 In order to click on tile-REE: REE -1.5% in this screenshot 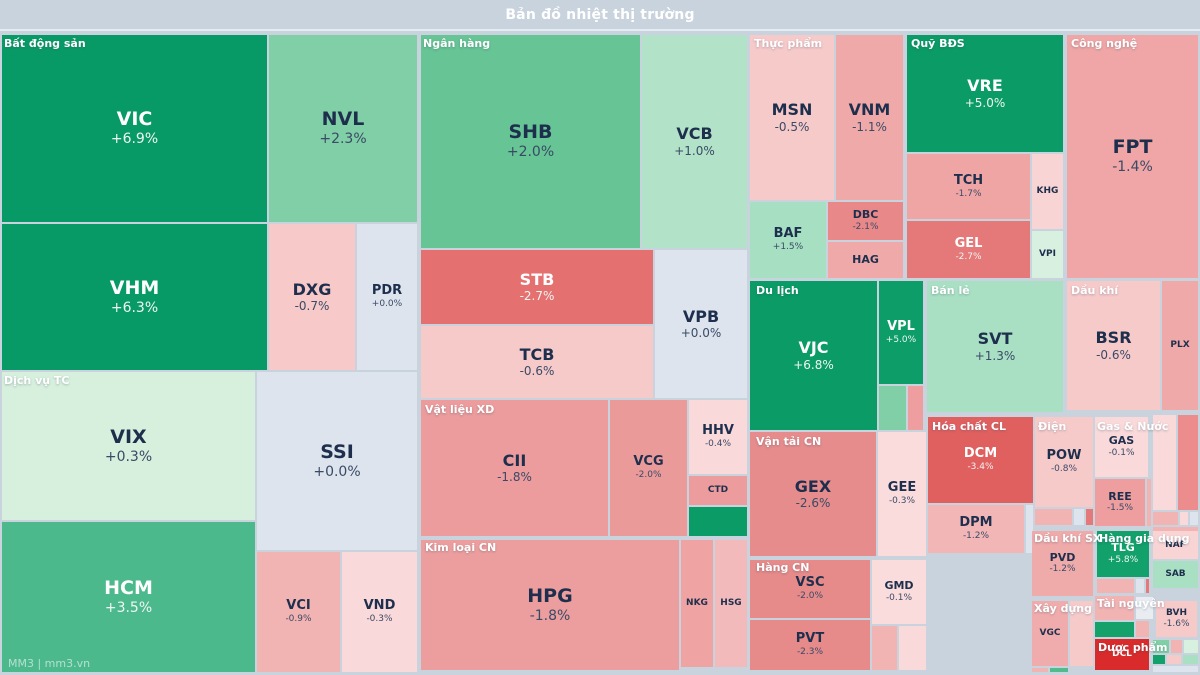, I will do `click(1120, 502)`.